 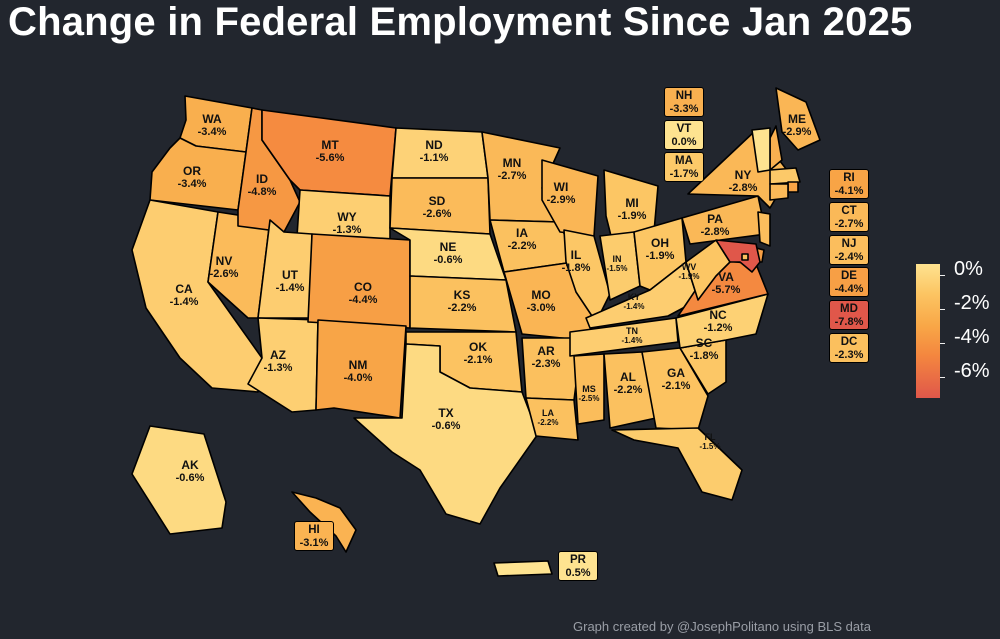 I want to click on state-label-wi: WI-2.9%, so click(x=561, y=193).